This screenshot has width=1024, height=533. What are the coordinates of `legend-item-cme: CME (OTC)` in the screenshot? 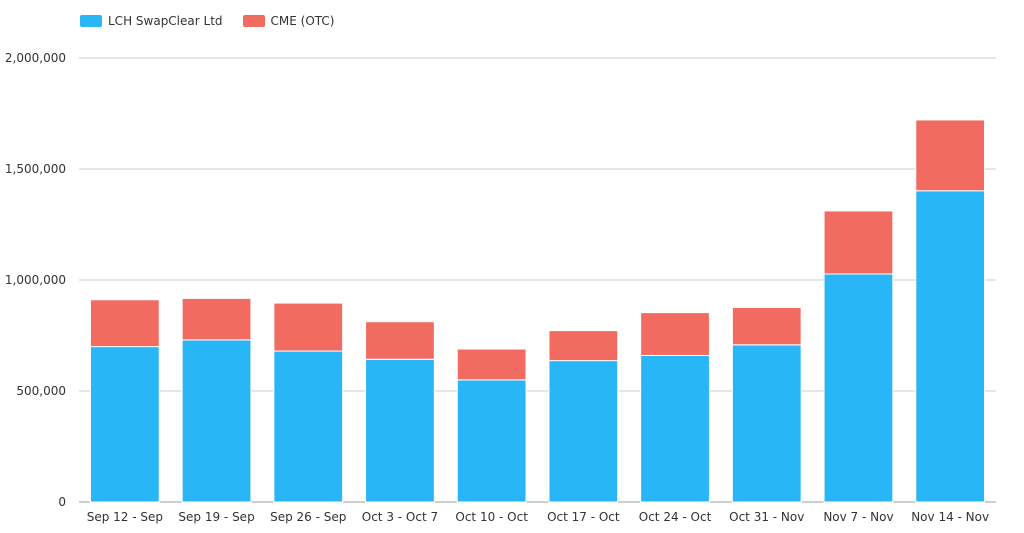 It's located at (288, 21).